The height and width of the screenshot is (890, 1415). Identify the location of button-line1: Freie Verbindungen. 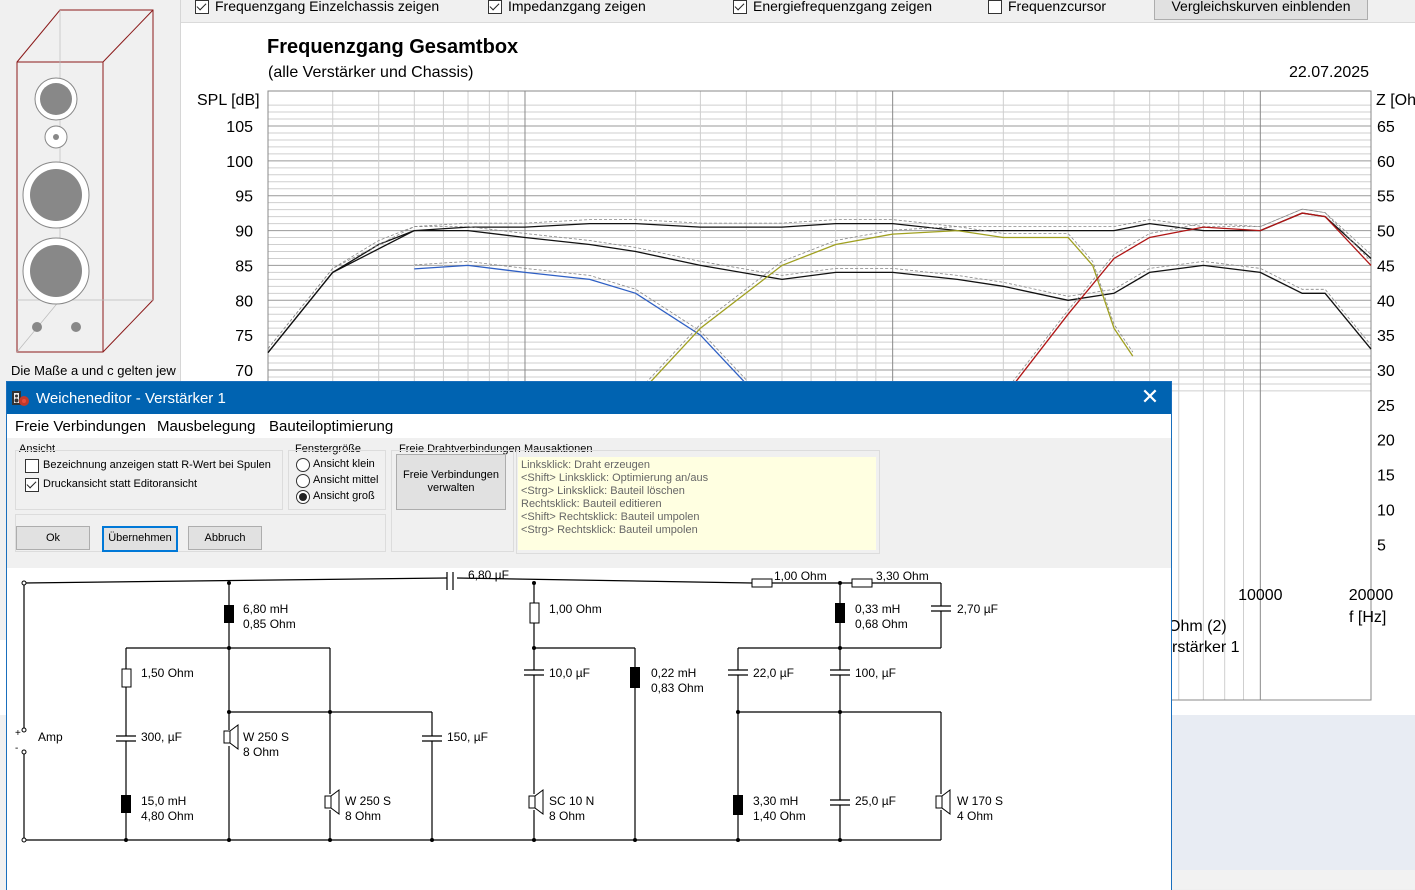
(450, 475).